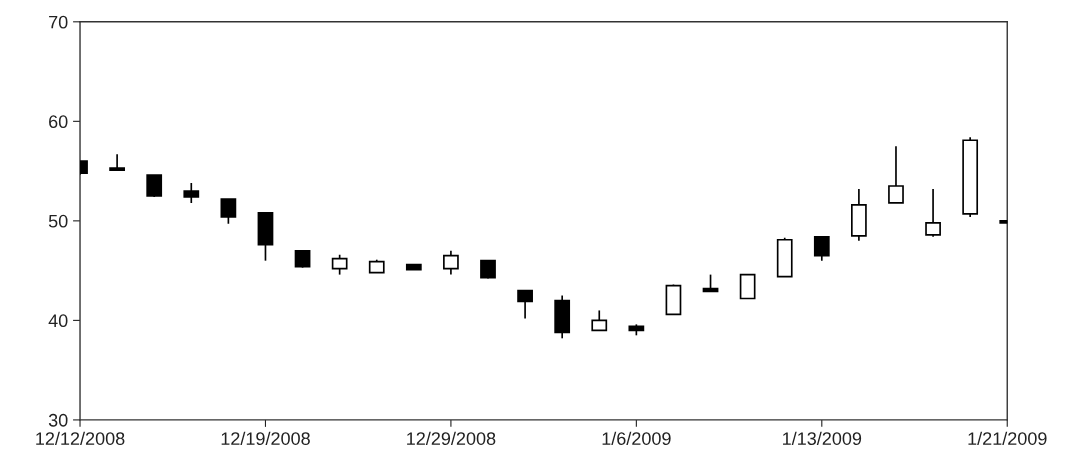 The height and width of the screenshot is (464, 1067). What do you see at coordinates (58, 22) in the screenshot?
I see `y-tick-label: 70` at bounding box center [58, 22].